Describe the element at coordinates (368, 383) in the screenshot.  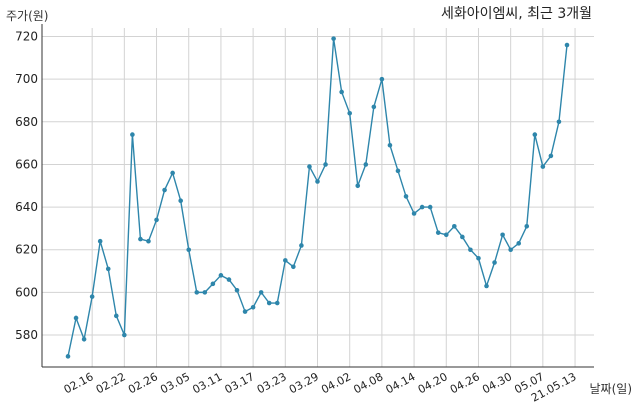
I see `x-tick-label: 04.08` at that location.